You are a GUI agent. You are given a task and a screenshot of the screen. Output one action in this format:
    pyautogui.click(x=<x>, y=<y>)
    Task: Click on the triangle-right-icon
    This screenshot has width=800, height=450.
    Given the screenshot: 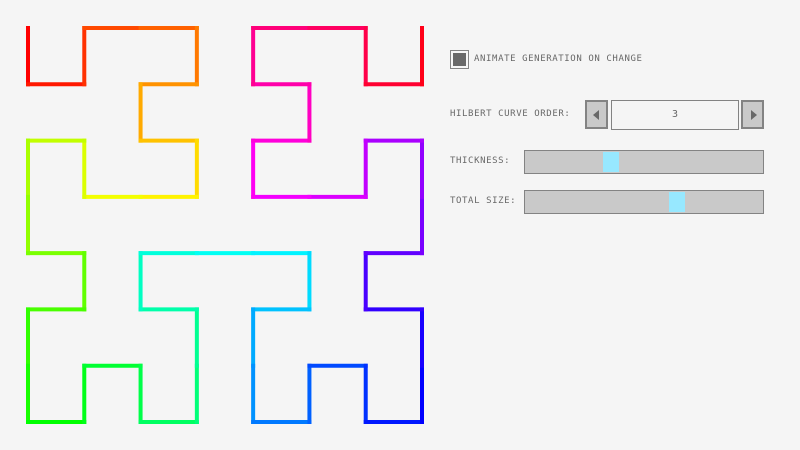 What is the action you would take?
    pyautogui.click(x=754, y=115)
    